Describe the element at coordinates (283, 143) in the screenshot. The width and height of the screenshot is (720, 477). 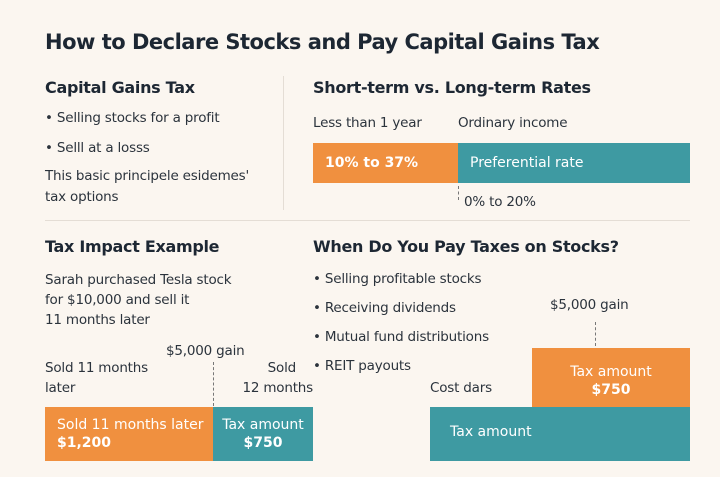
I see `vertical-divider` at that location.